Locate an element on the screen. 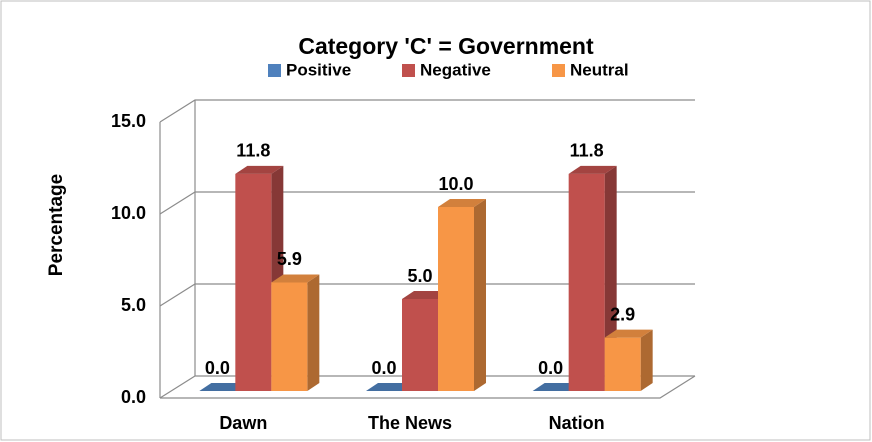 Image resolution: width=872 pixels, height=442 pixels. y-tick-label: 15.0 is located at coordinates (128, 121).